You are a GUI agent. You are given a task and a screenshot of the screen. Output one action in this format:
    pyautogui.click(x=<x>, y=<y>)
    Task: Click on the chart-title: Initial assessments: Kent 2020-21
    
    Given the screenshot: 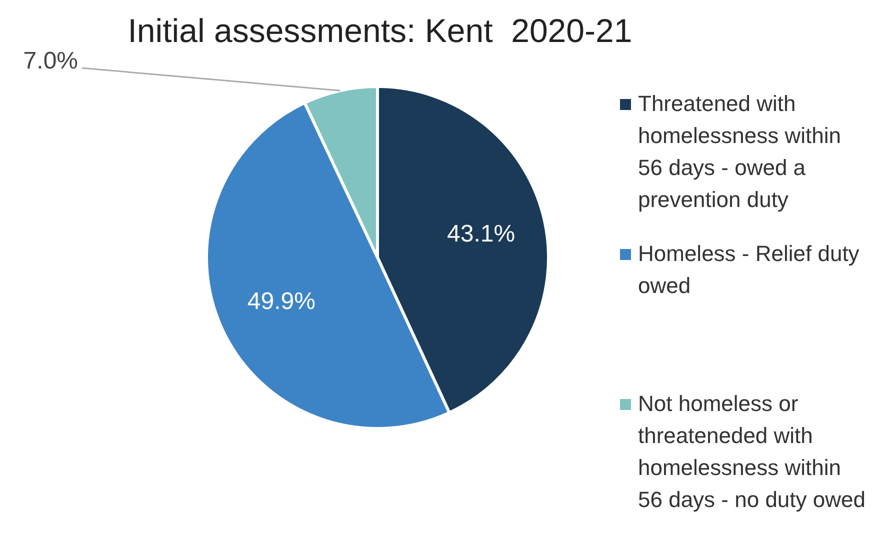 What is the action you would take?
    pyautogui.click(x=380, y=30)
    